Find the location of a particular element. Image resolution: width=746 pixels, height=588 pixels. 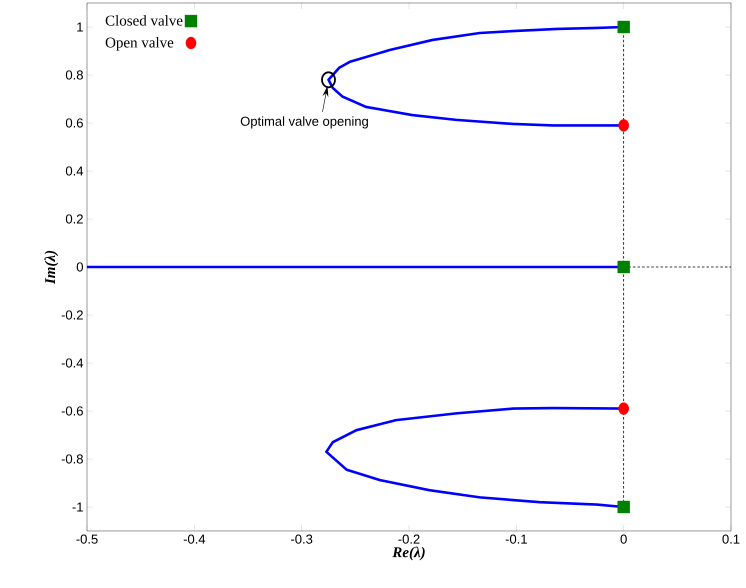

x-tick-label: -0.3 is located at coordinates (301, 539).